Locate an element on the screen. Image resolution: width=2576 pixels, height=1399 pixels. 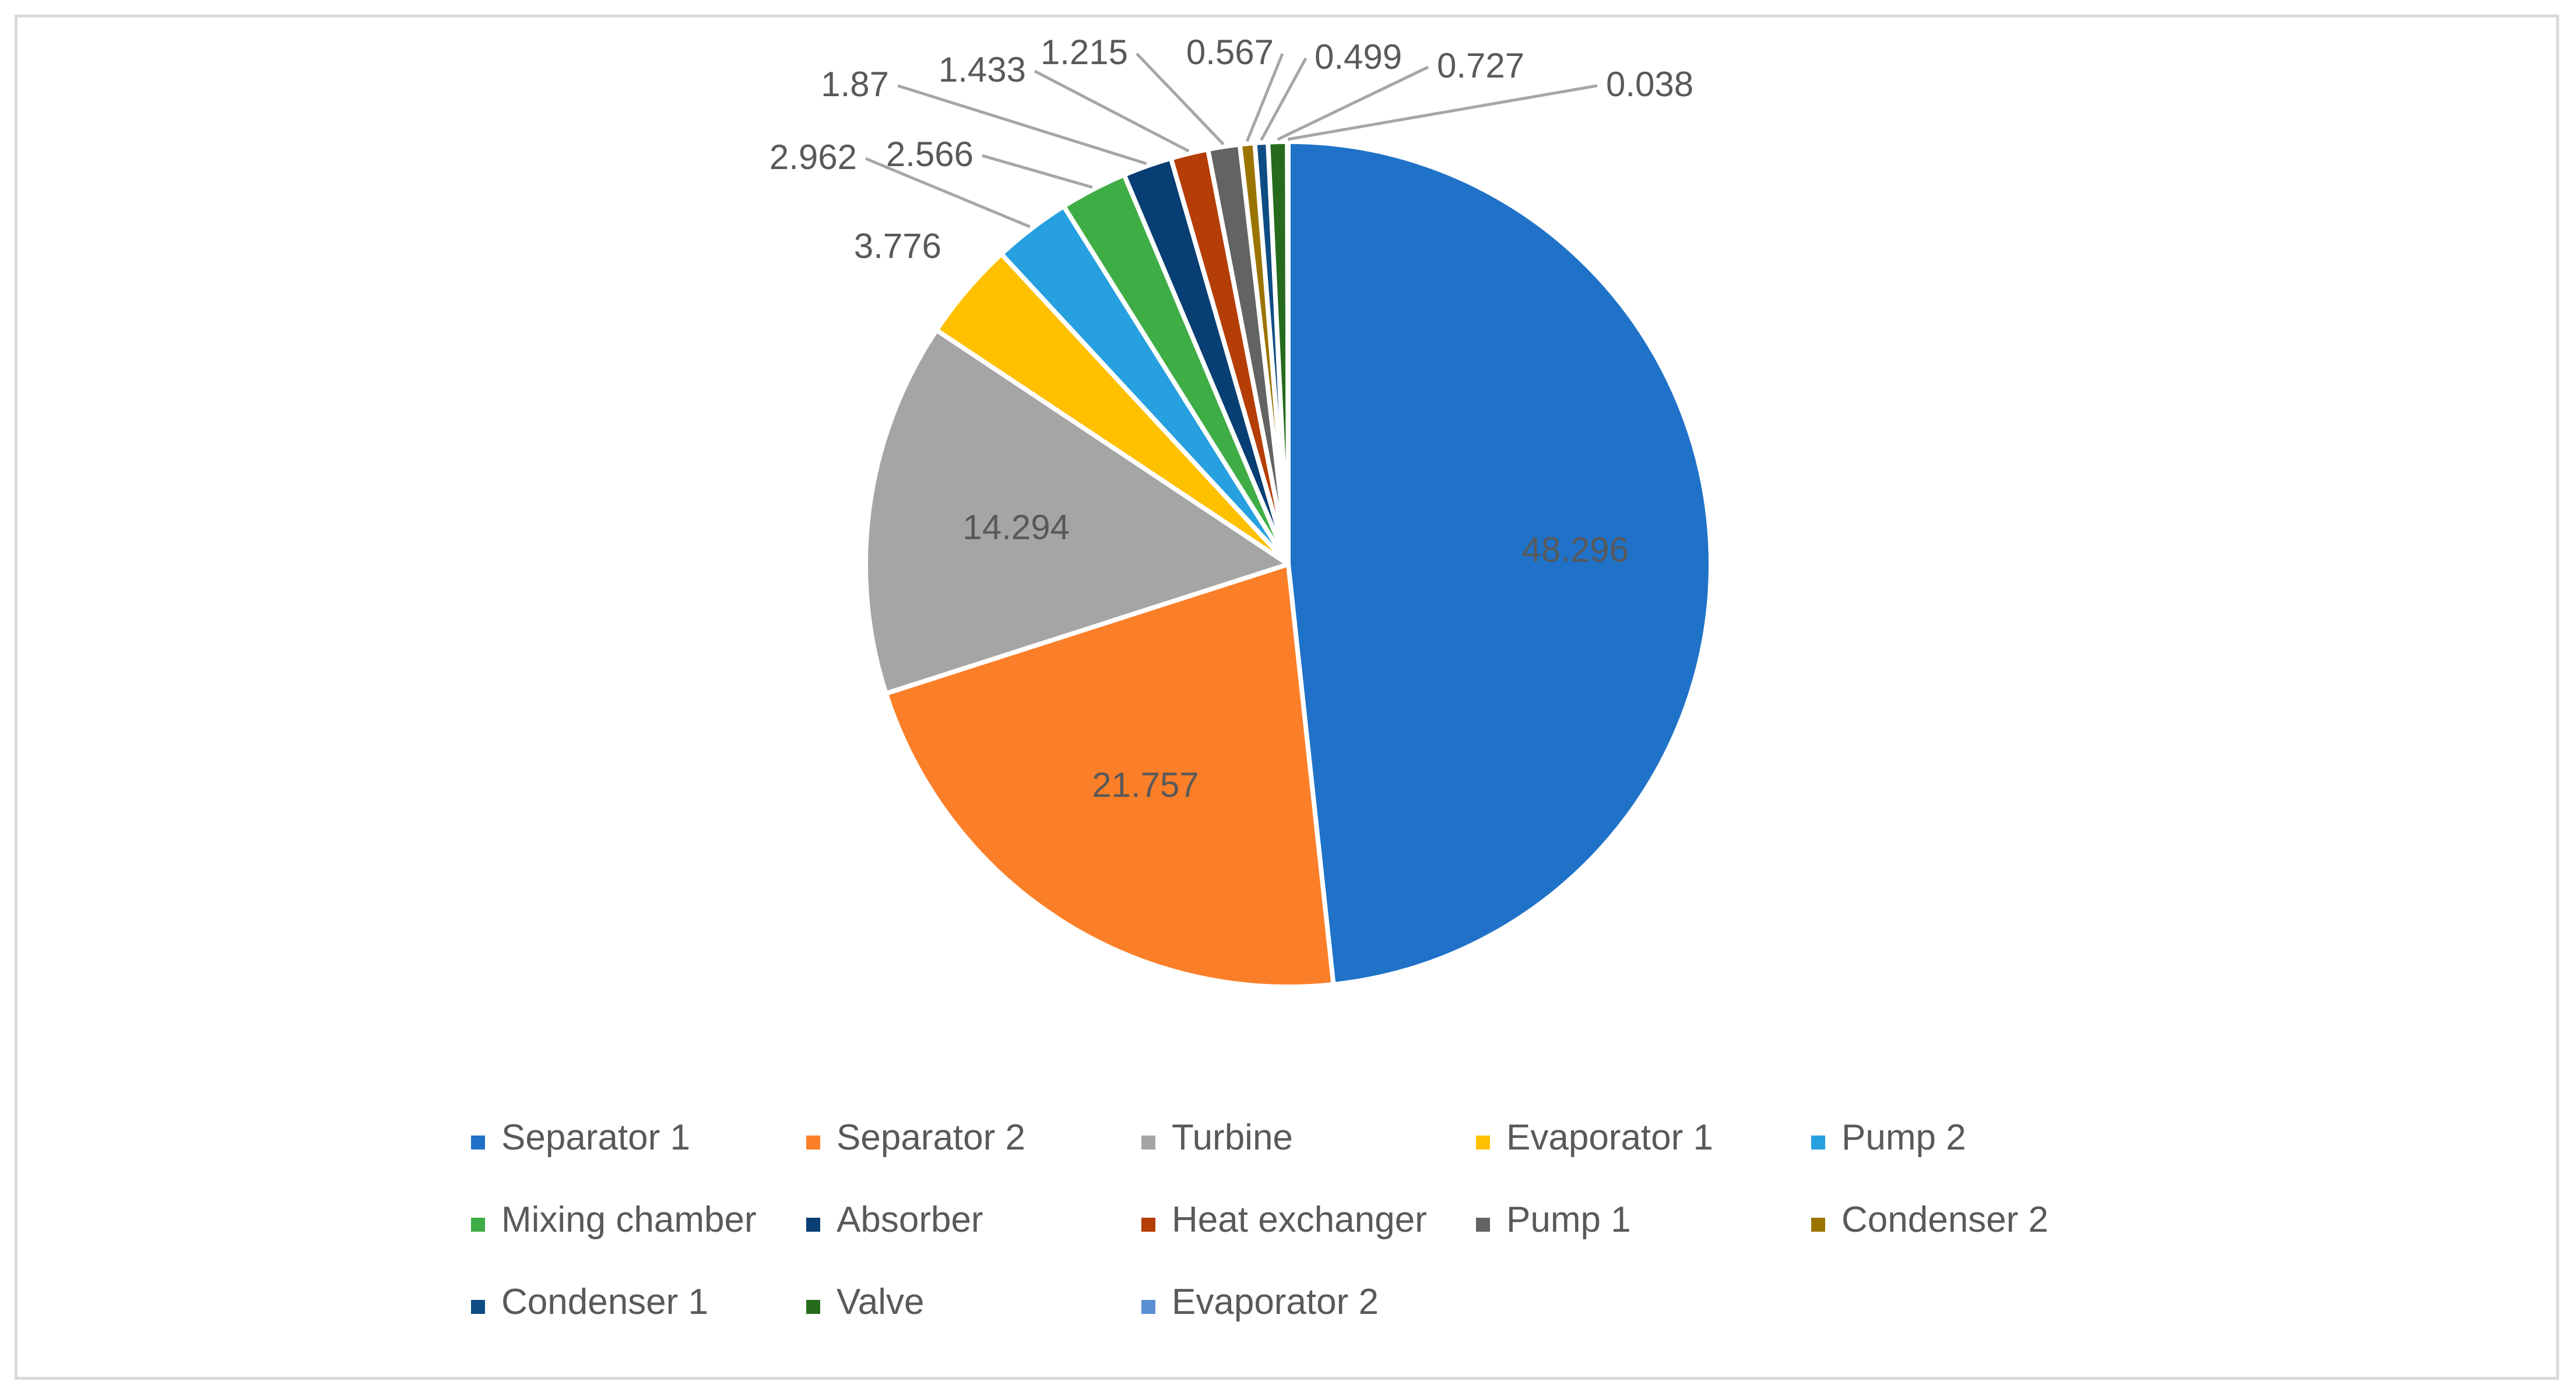
legend-label-condenser-2: Condenser 2 is located at coordinates (1944, 1220).